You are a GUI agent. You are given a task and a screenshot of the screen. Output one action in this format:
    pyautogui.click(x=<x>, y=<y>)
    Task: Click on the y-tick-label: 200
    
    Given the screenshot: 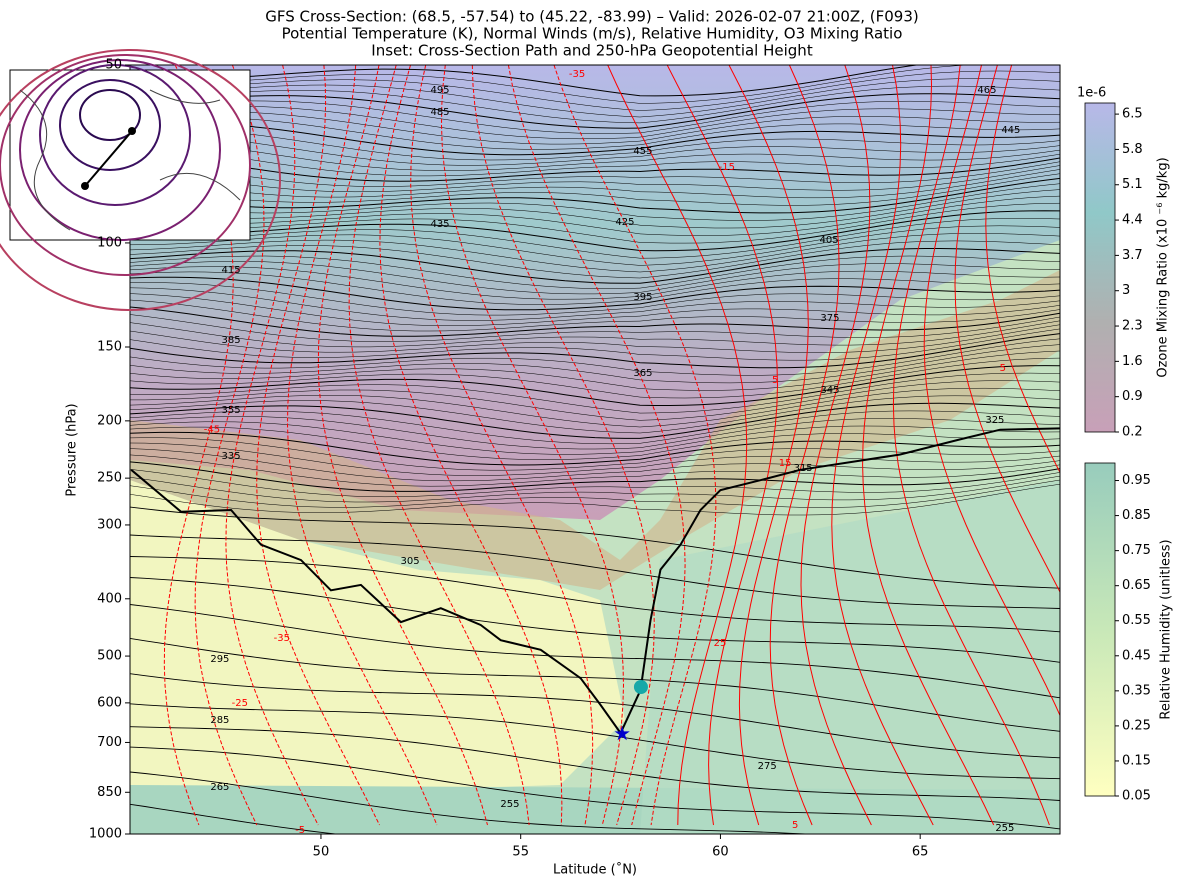 What is the action you would take?
    pyautogui.click(x=109, y=420)
    